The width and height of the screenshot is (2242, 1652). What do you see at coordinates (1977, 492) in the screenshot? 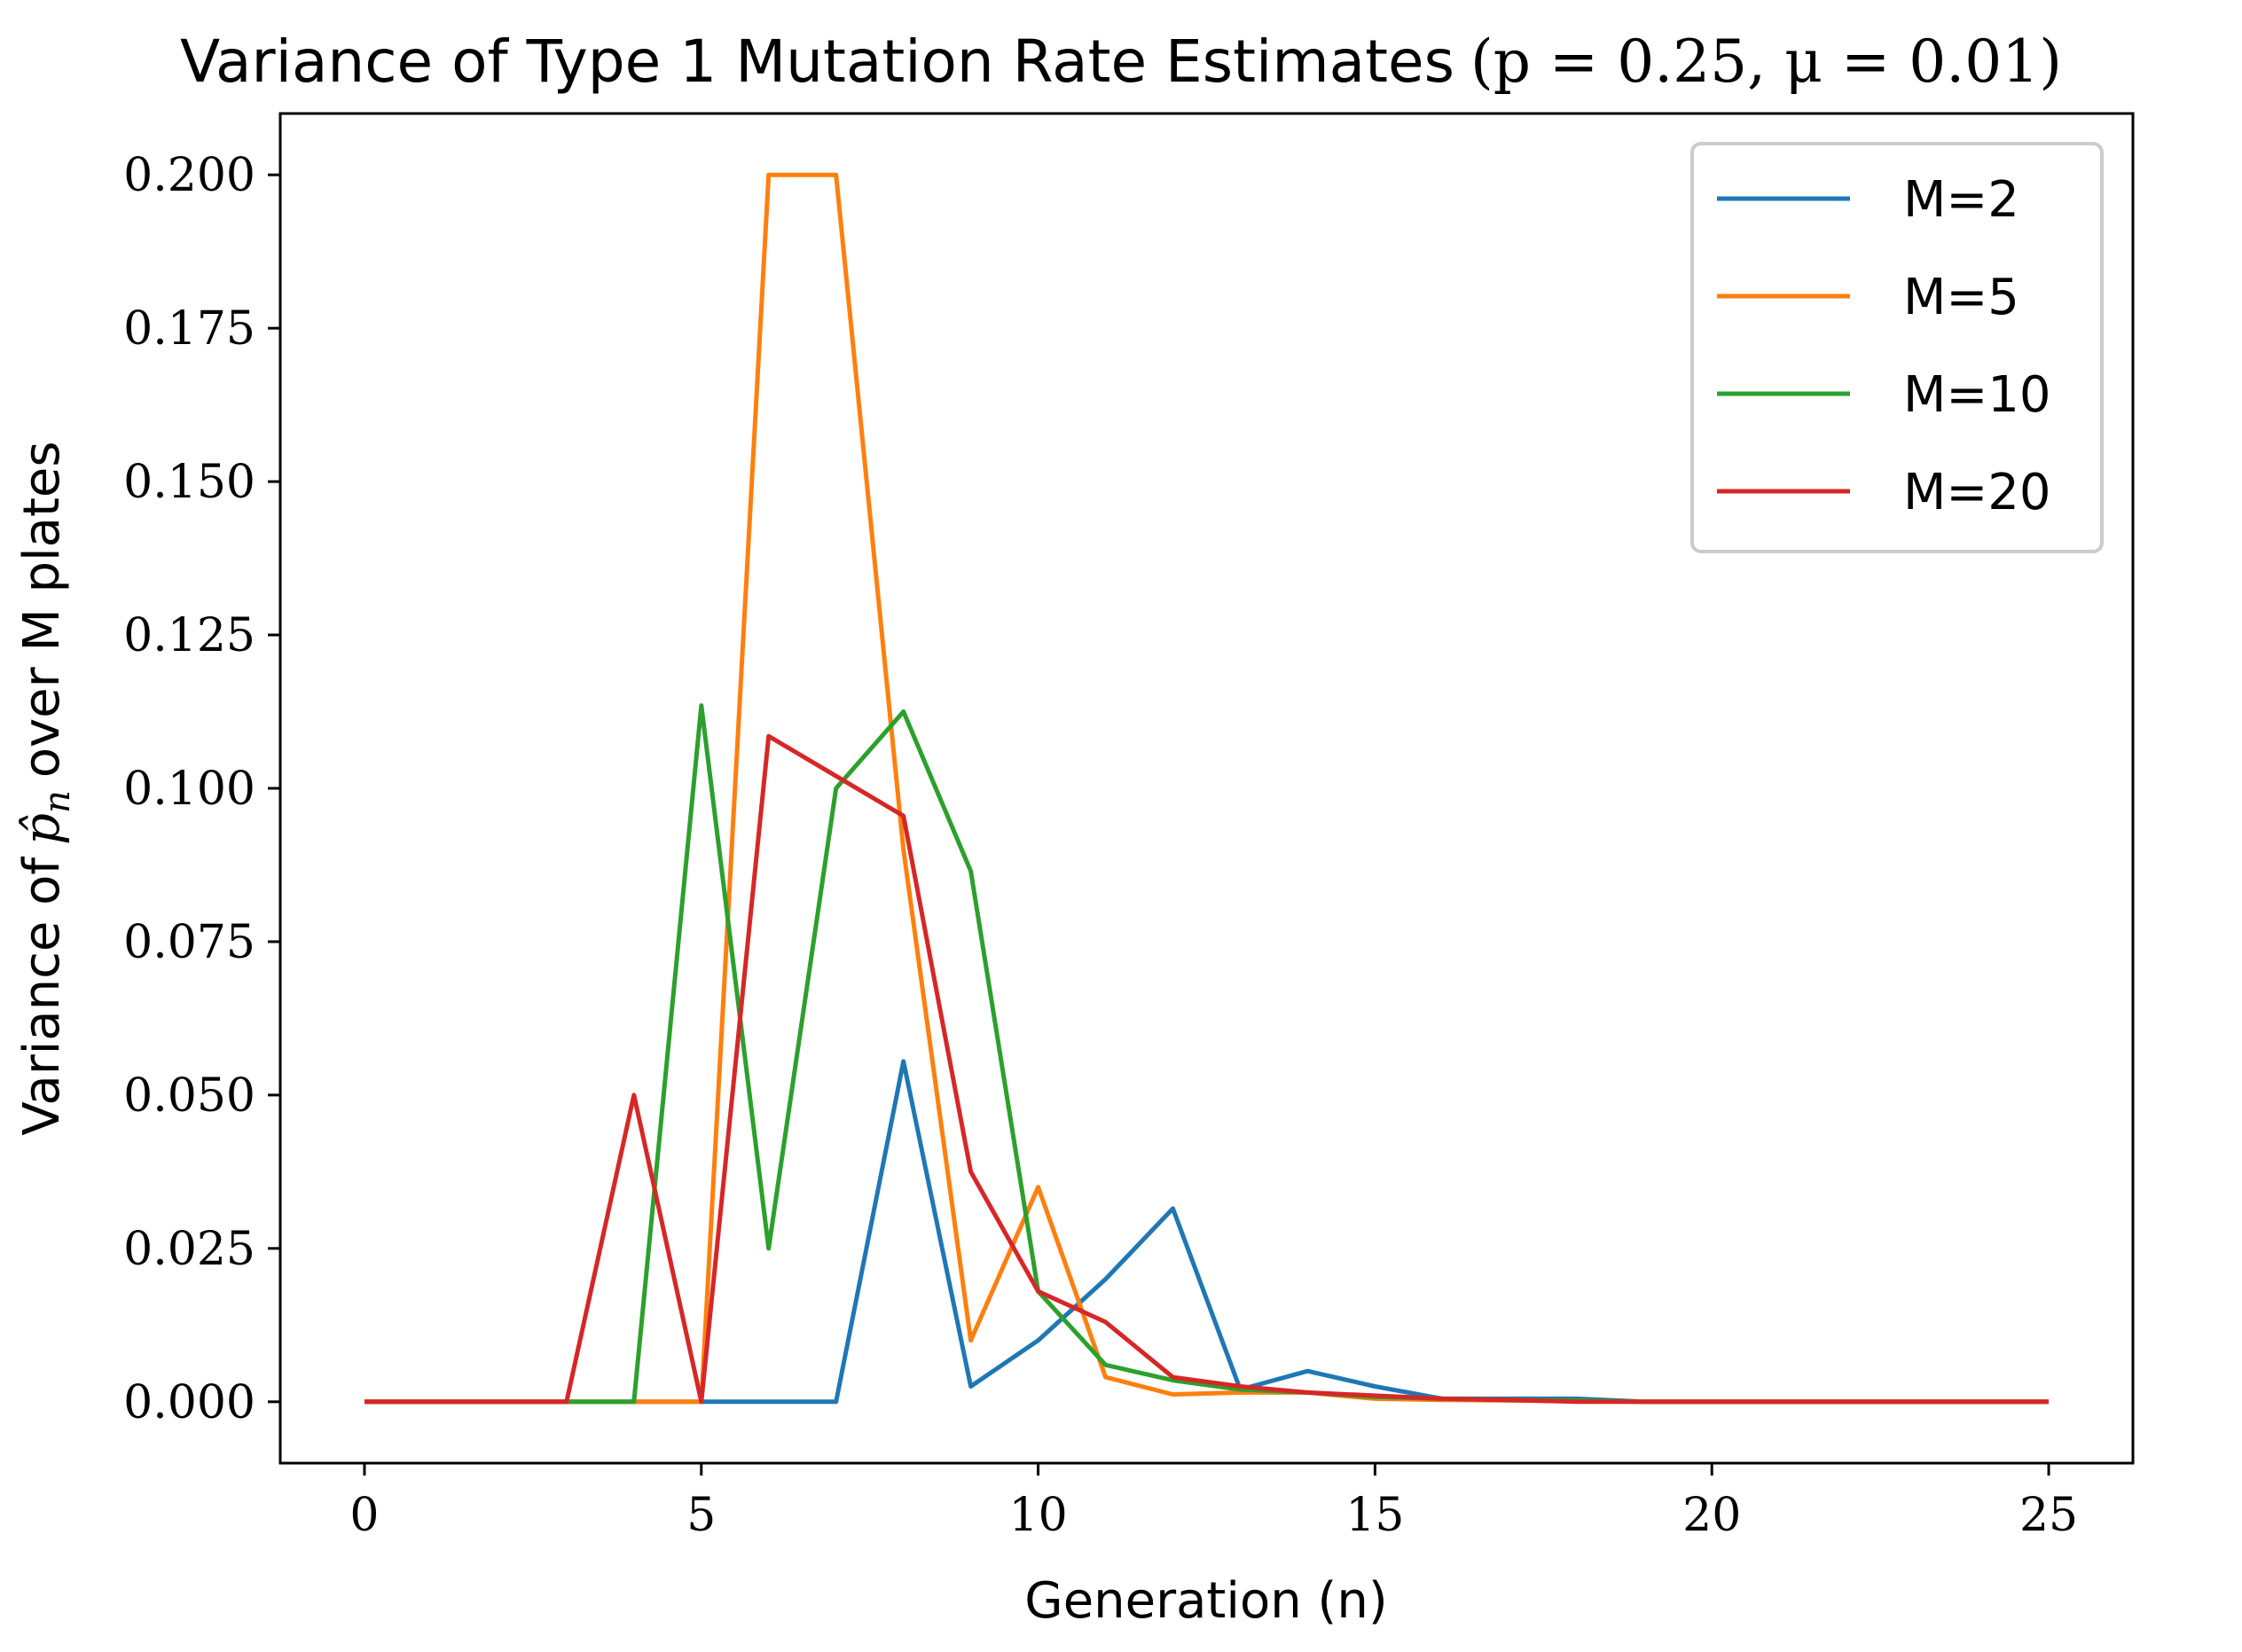
I see `legend-label: M=20` at bounding box center [1977, 492].